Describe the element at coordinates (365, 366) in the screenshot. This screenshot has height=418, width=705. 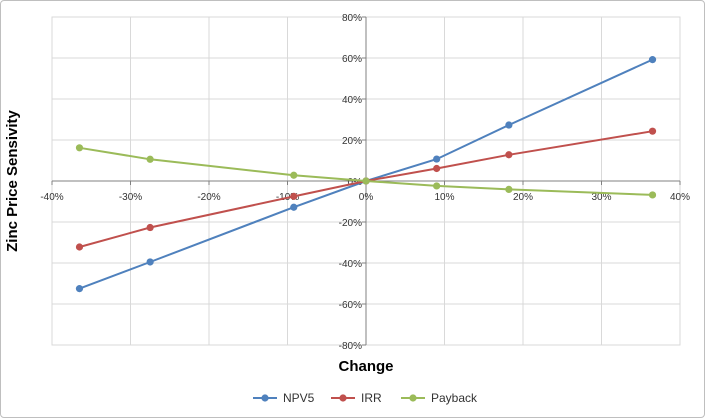
I see `x-axis-title: Change` at that location.